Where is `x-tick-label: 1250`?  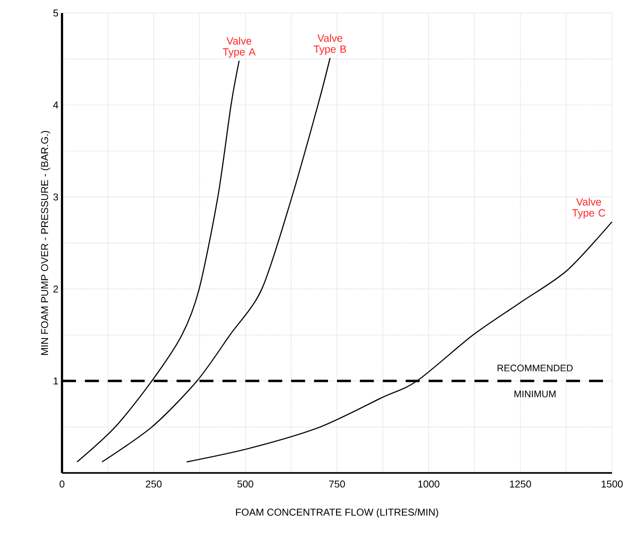 x-tick-label: 1250 is located at coordinates (521, 484).